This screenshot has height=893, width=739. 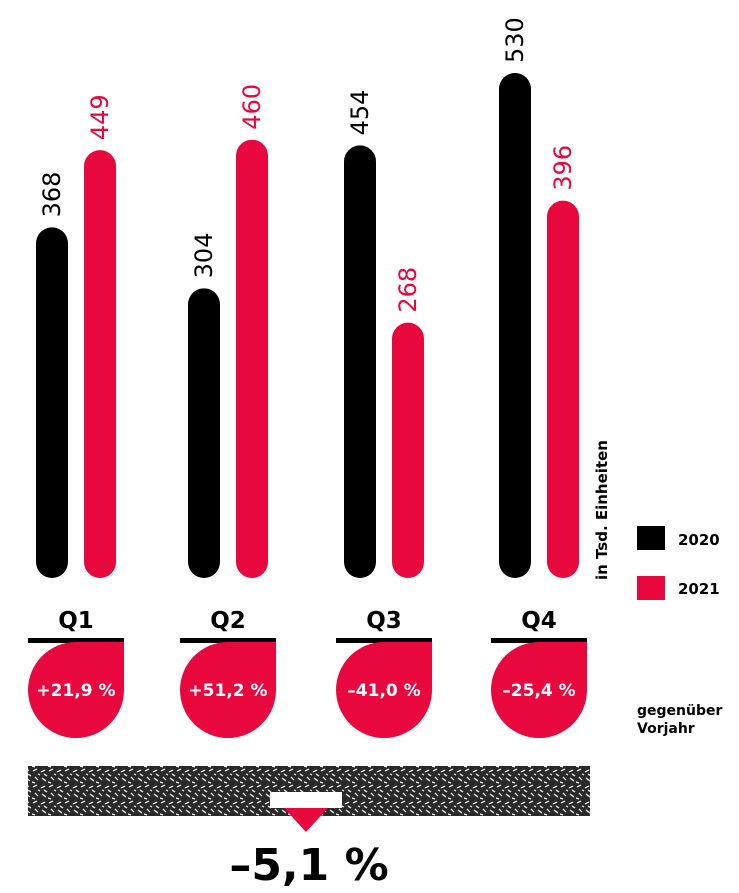 I want to click on quarter-label-q1: Q1, so click(x=76, y=621).